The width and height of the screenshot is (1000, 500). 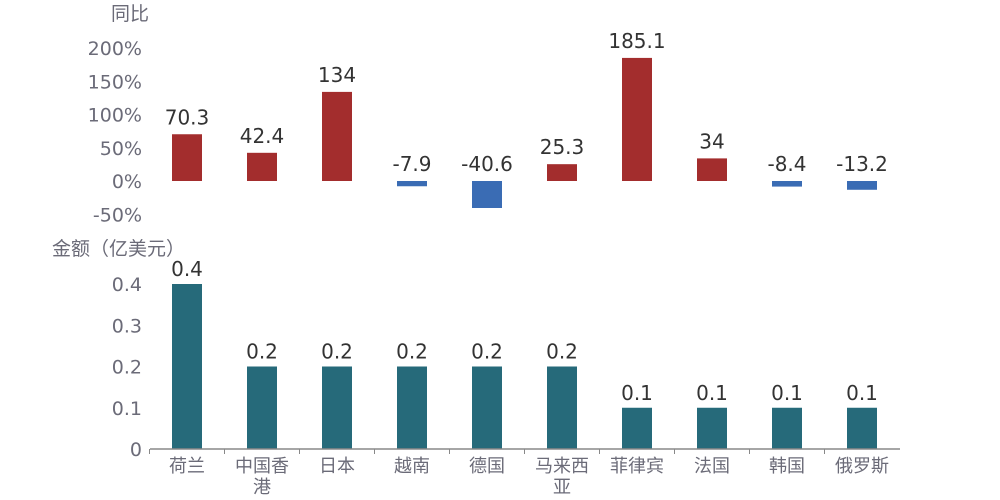 I want to click on y-tick-label: 100%, so click(x=115, y=116).